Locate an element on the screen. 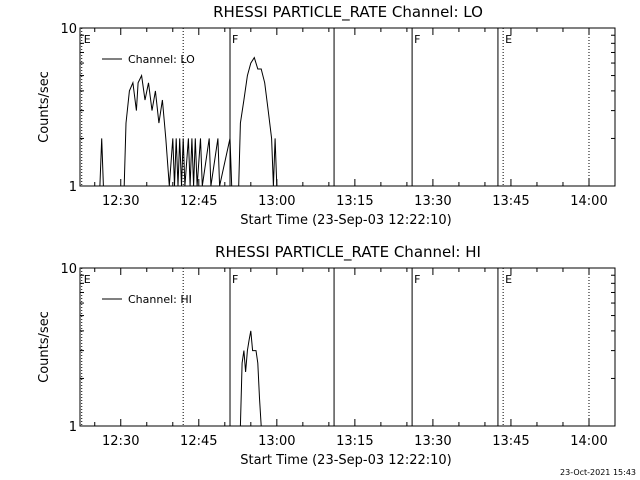 This screenshot has width=640, height=480. panel-hi-xlabel: Start Time (23-Sep-03 12:22:10) is located at coordinates (345, 460).